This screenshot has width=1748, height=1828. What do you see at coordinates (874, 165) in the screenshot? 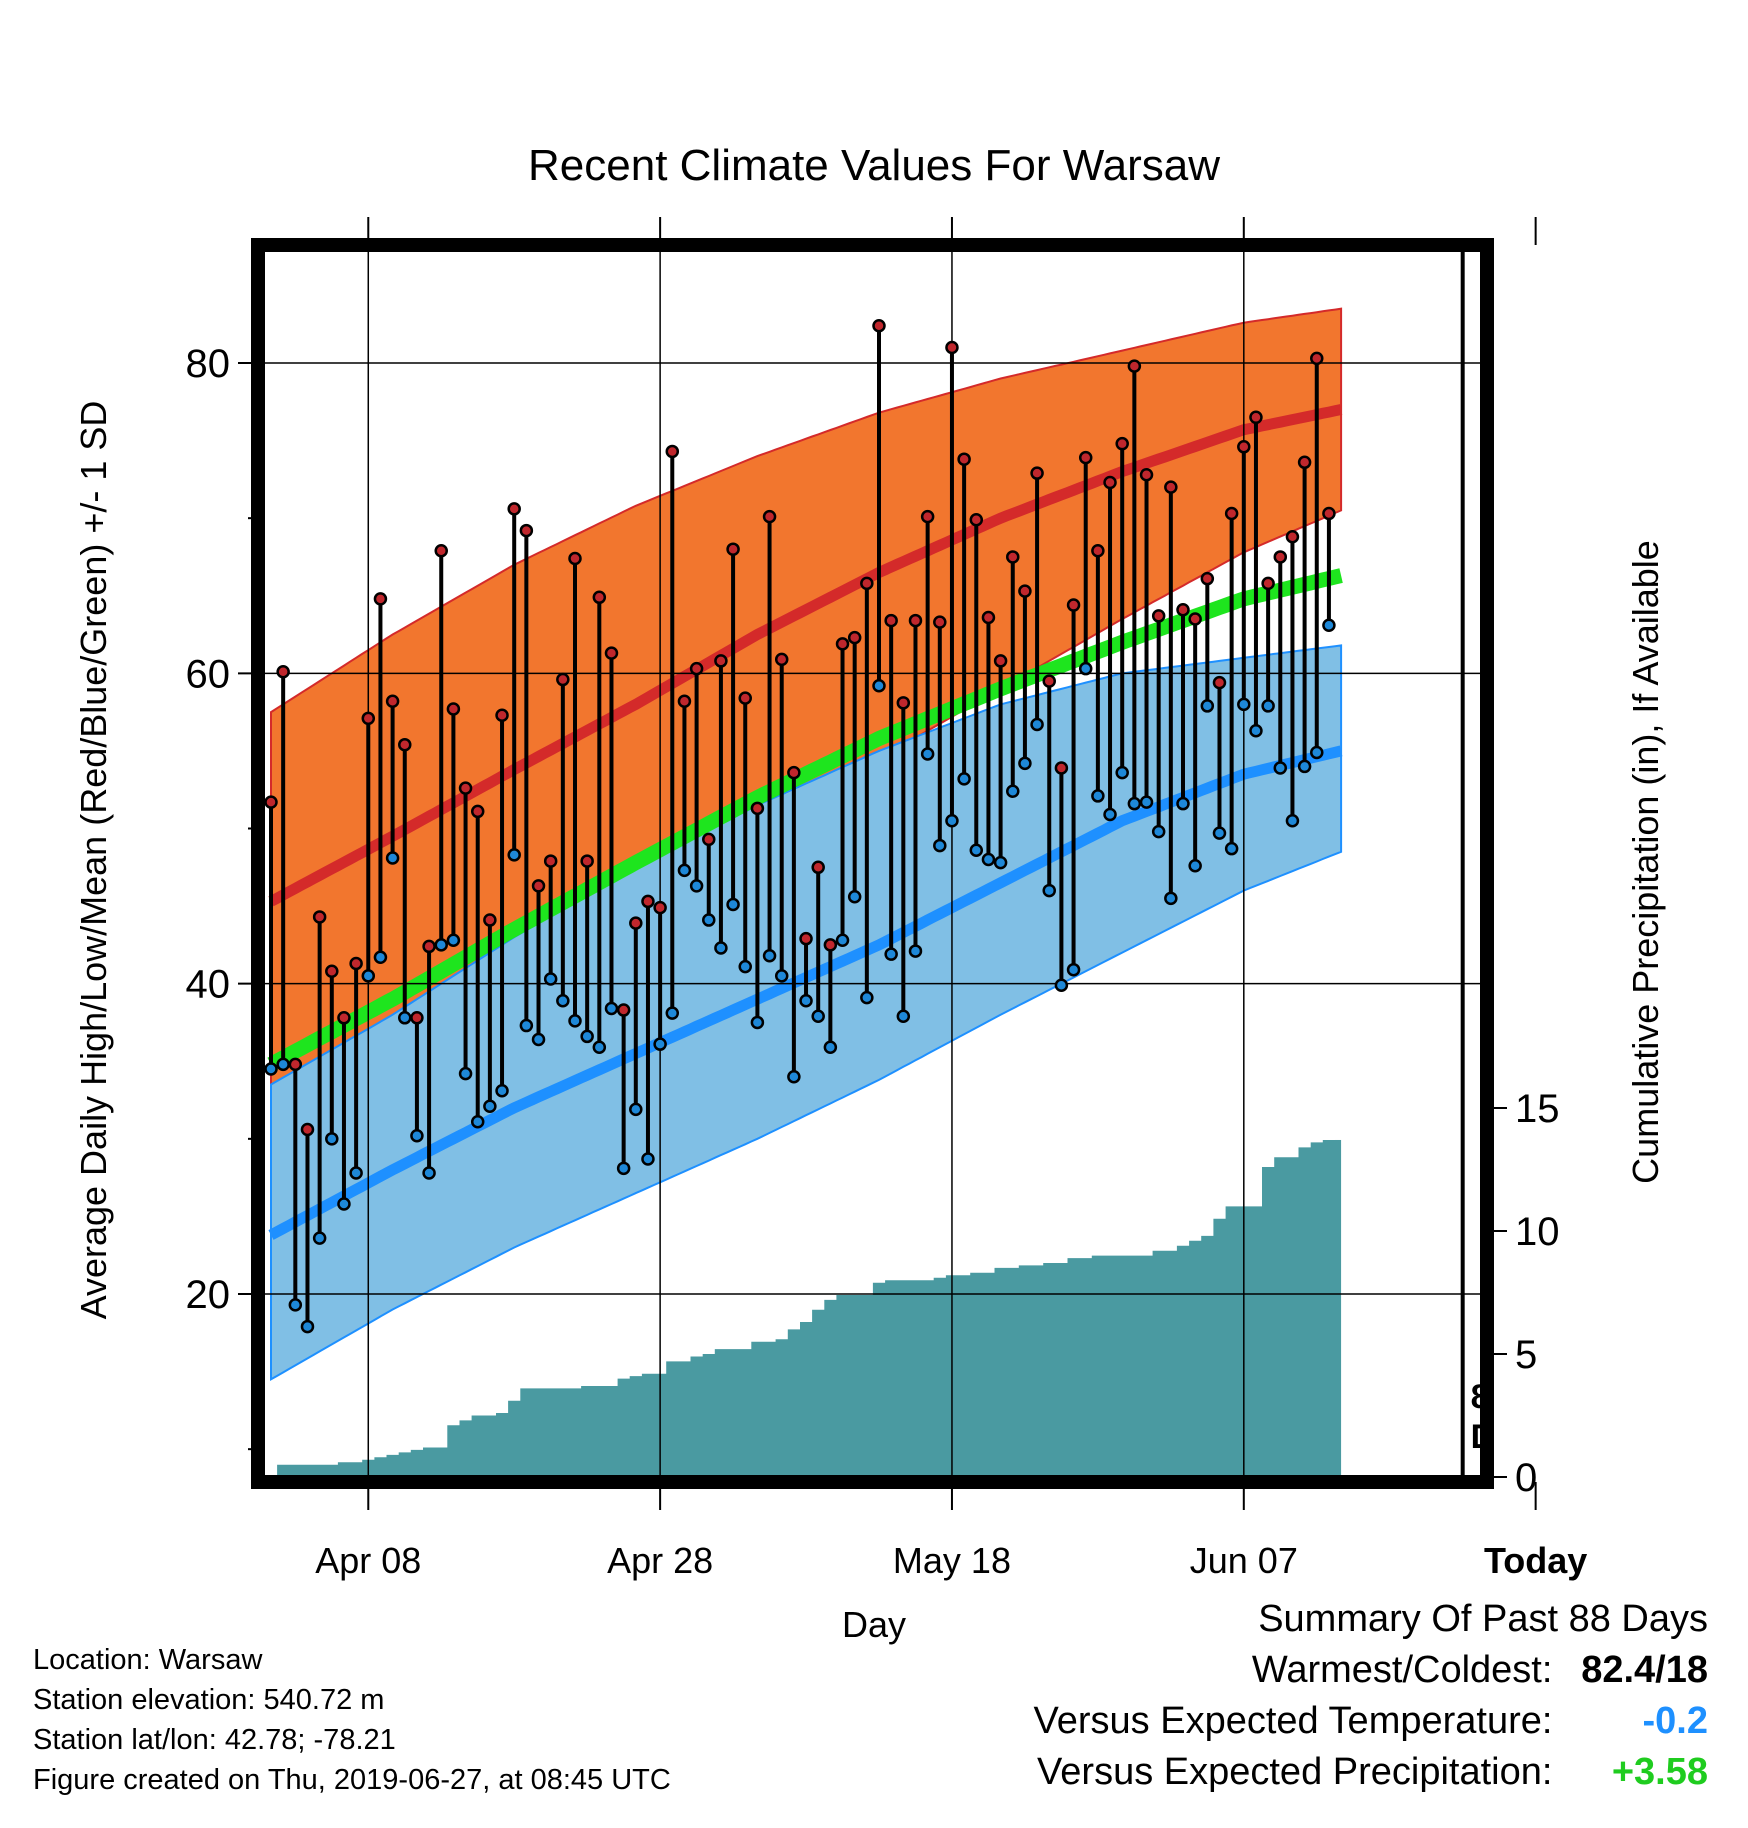
I see `chart-title: Recent Climate Values For Warsaw` at bounding box center [874, 165].